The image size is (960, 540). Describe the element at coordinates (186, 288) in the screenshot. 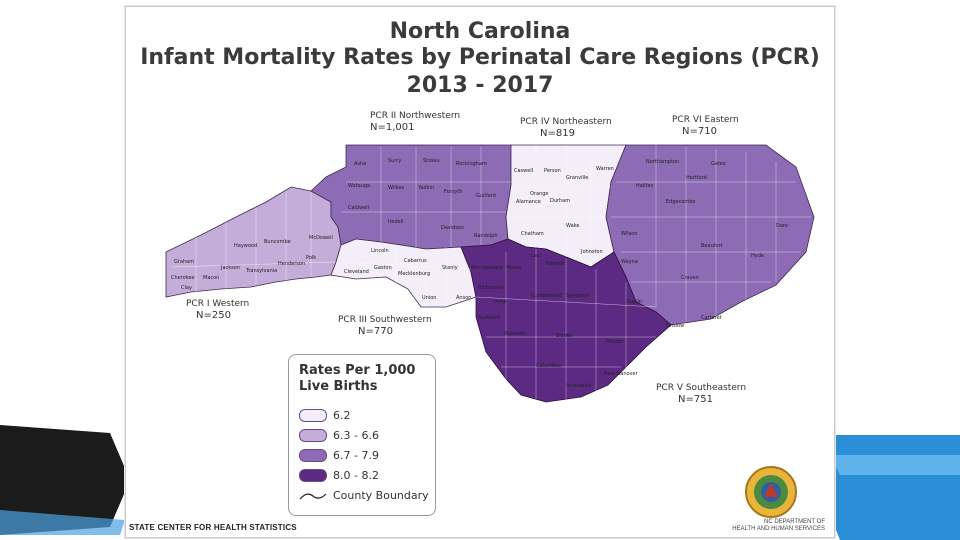

I see `county-label: Clay` at that location.